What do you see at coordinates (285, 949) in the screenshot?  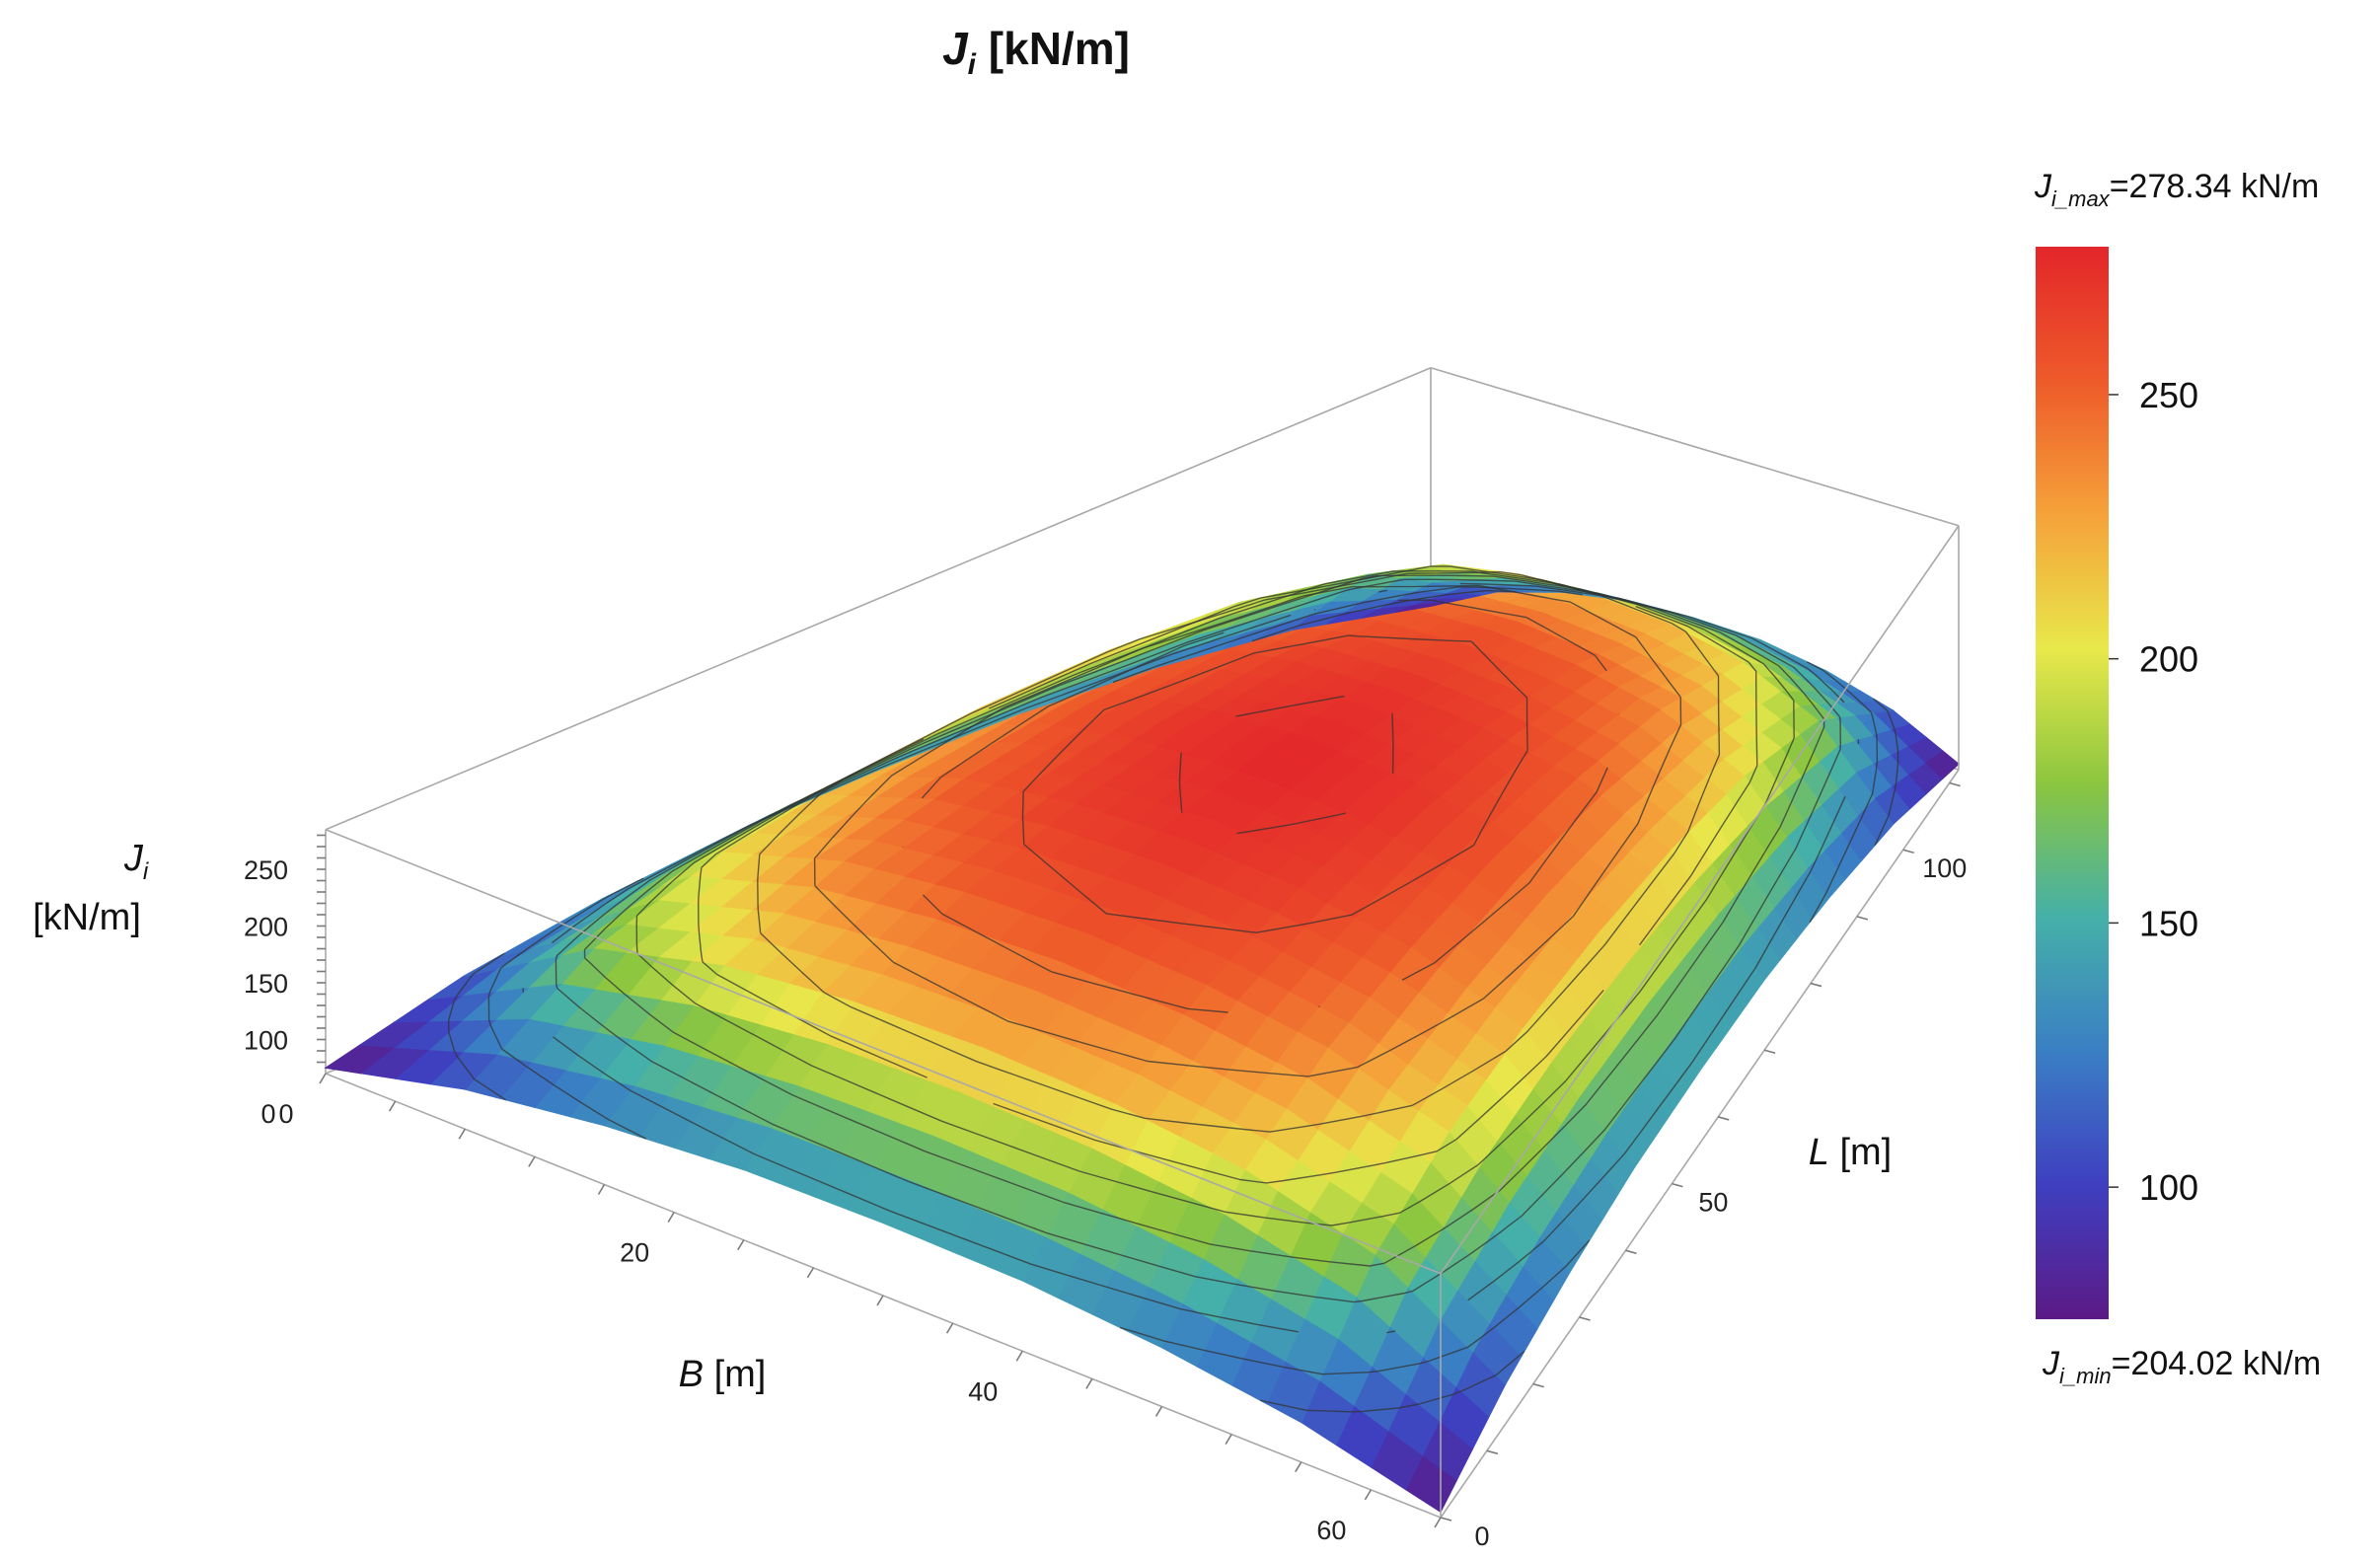 I see `z-axis-ticks: 100 150 200 250` at bounding box center [285, 949].